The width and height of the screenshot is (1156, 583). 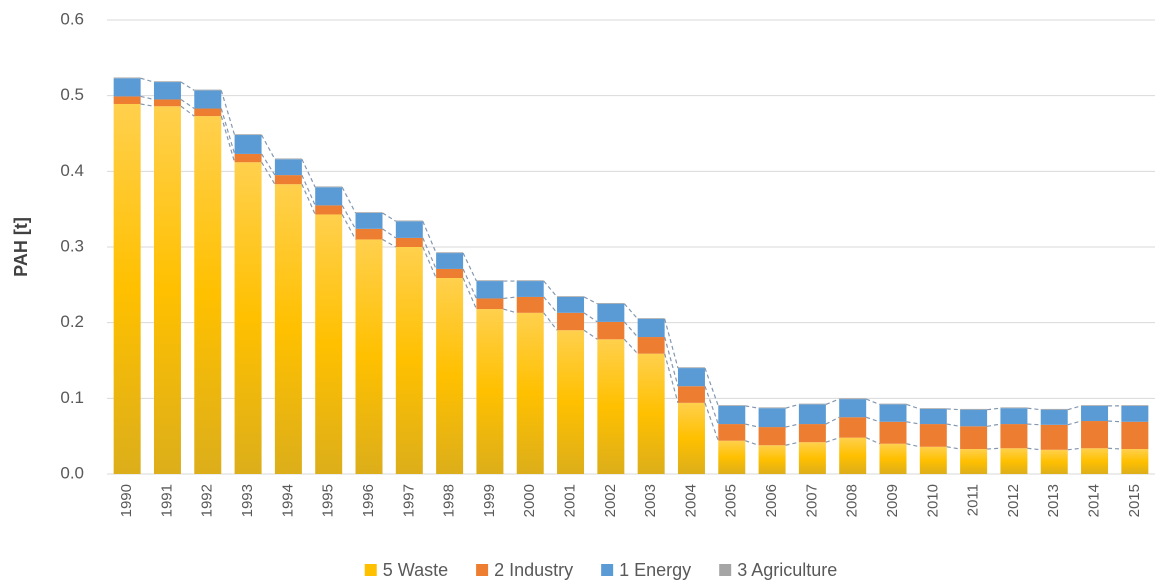 What do you see at coordinates (72, 321) in the screenshot?
I see `y-tick-label: 0.2` at bounding box center [72, 321].